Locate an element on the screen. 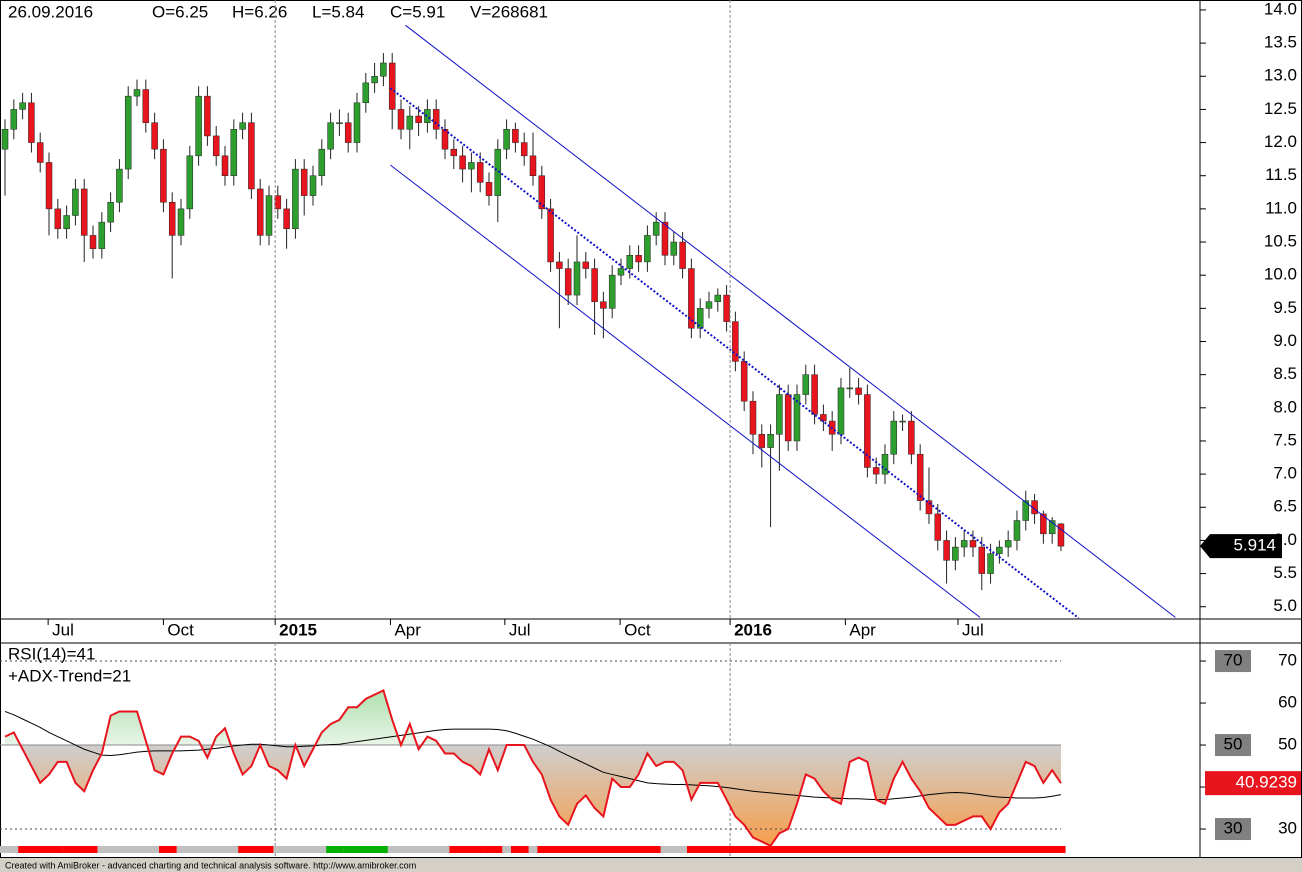 The width and height of the screenshot is (1302, 872). y-tick-label: 70 is located at coordinates (1287, 660).